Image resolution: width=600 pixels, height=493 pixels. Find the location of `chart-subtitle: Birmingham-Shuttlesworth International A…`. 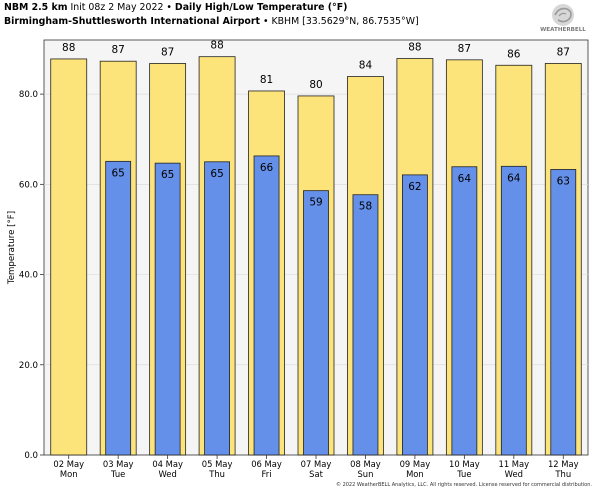

chart-subtitle: Birmingham-Shuttlesworth International A… is located at coordinates (211, 22).